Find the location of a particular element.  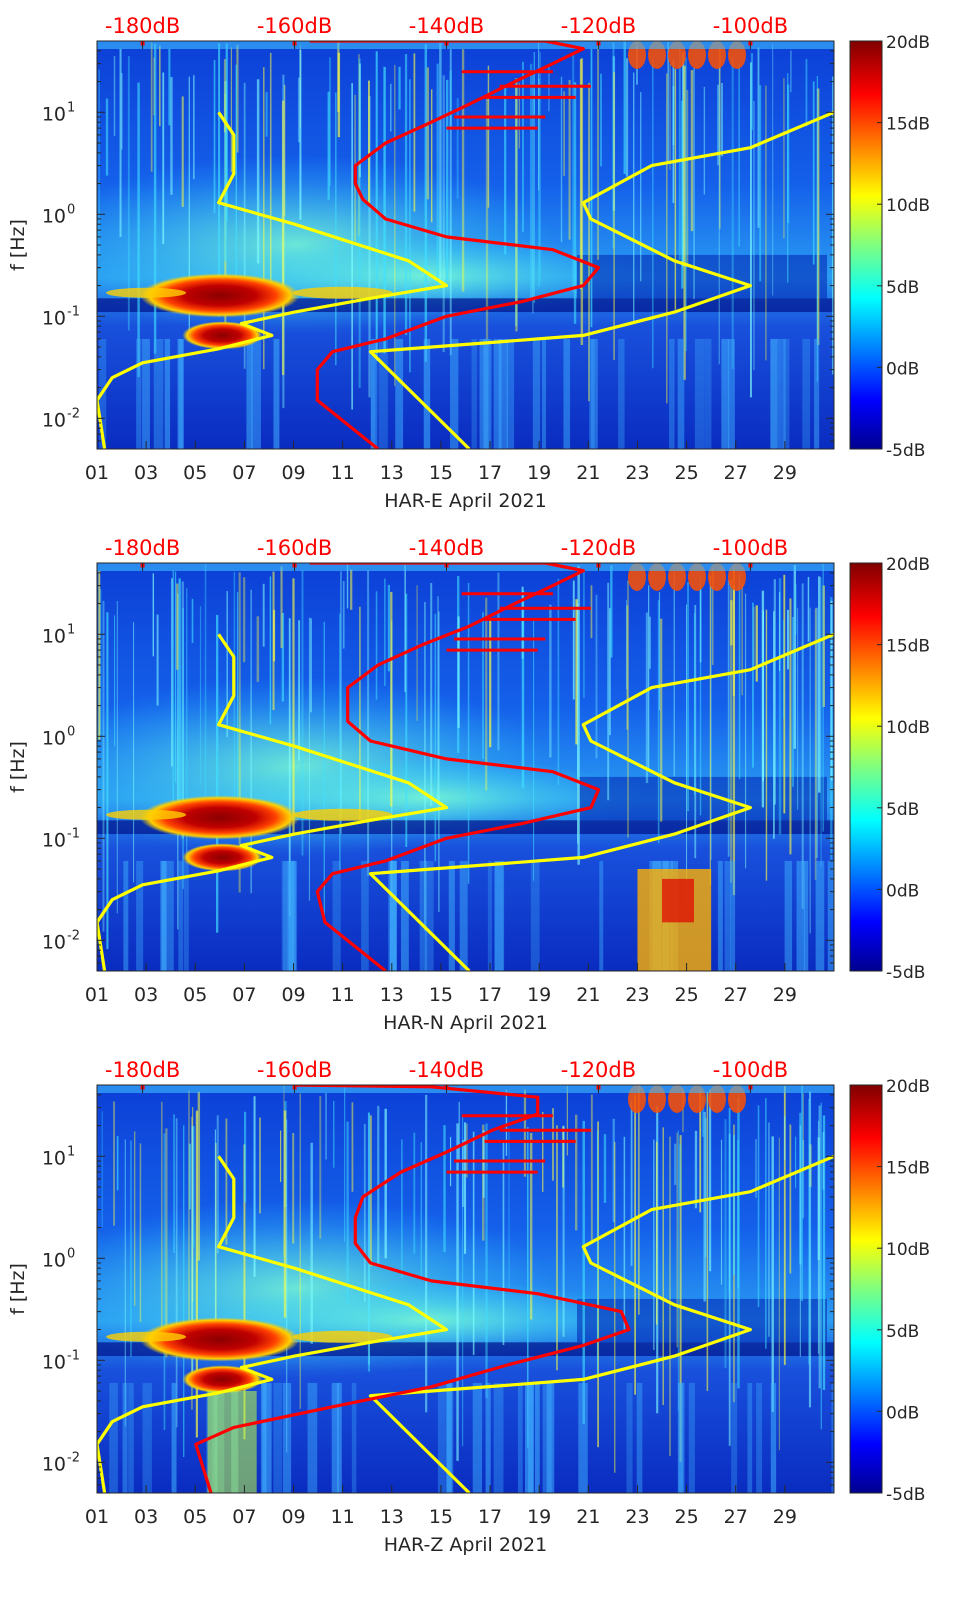

top-noise-row is located at coordinates (465, 45).